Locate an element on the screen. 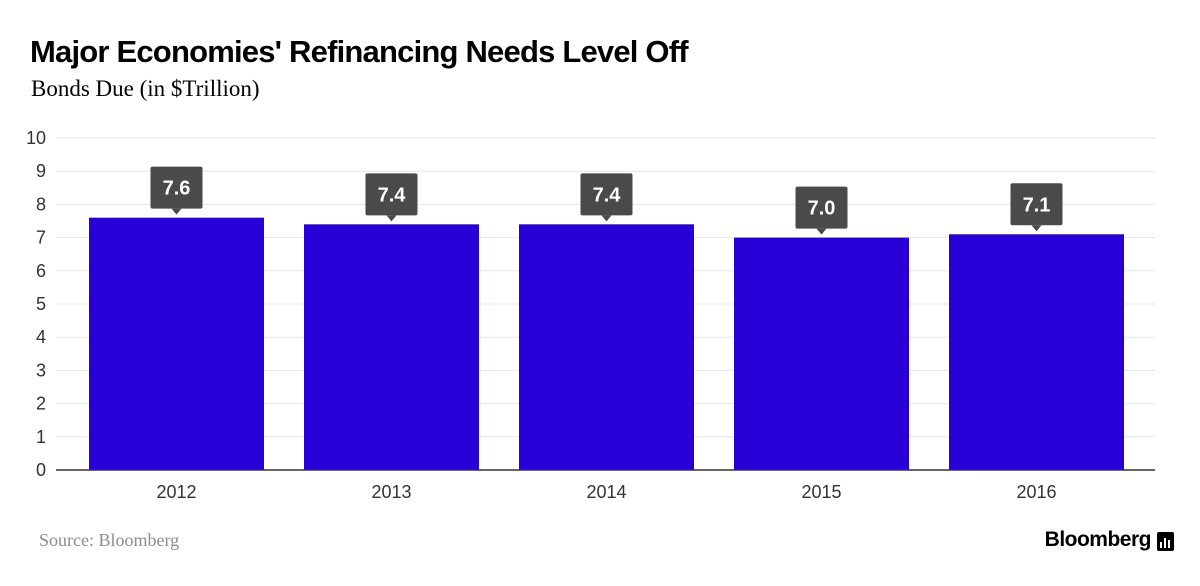 This screenshot has width=1200, height=586. brand-logo: Bloomberg is located at coordinates (1109, 540).